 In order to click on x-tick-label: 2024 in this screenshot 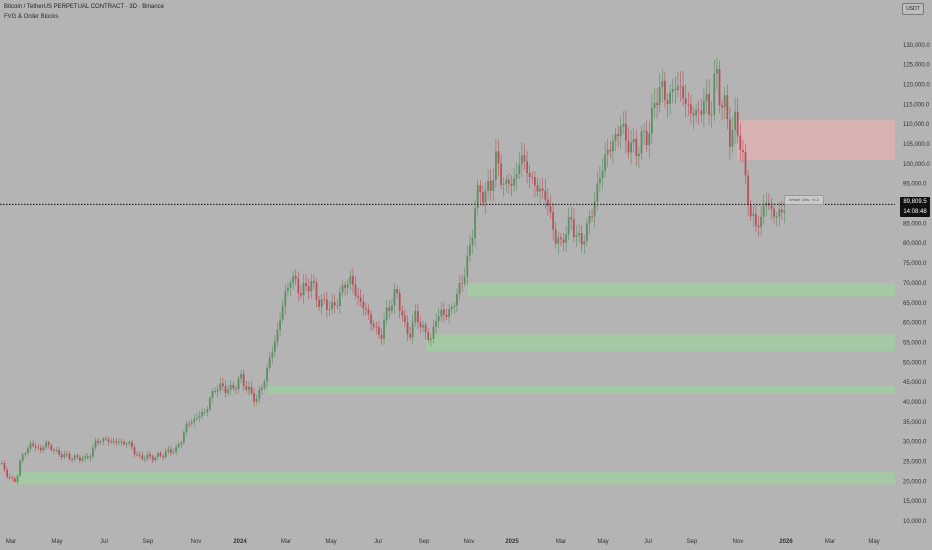, I will do `click(240, 542)`.